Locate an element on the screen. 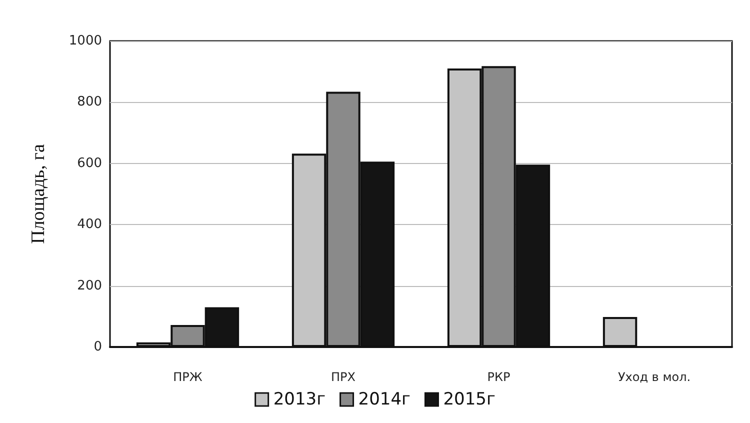  y-tick-label: 0 is located at coordinates (98, 347).